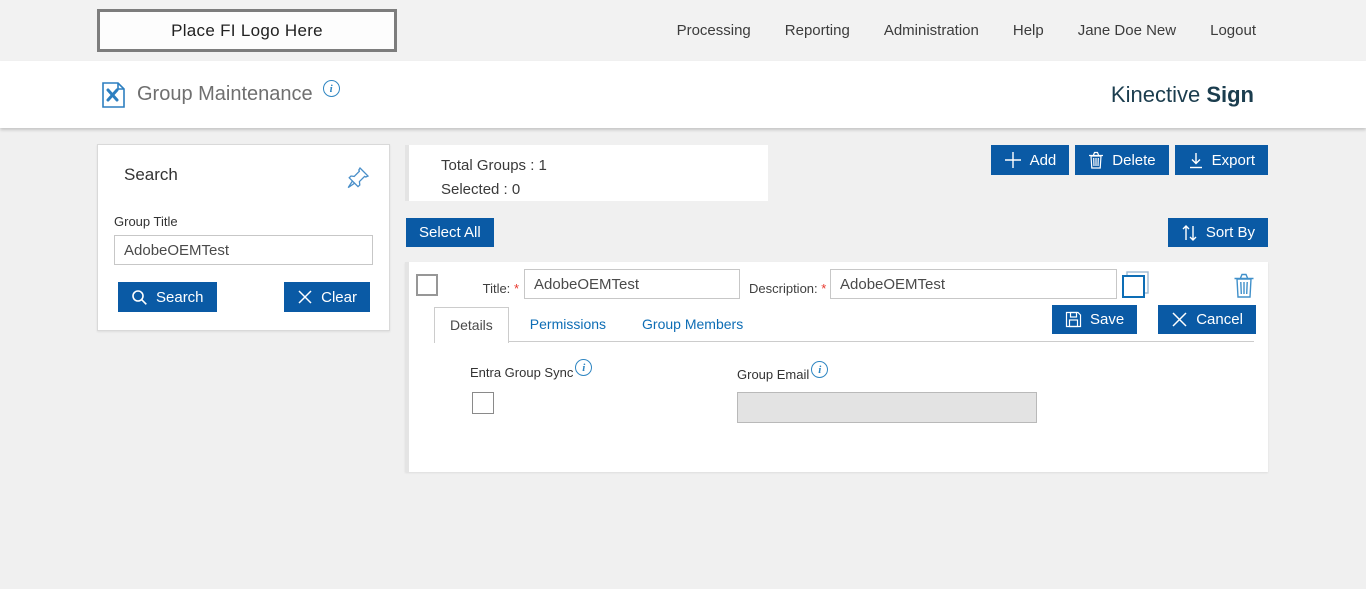  Describe the element at coordinates (632, 284) in the screenshot. I see `title-input` at that location.